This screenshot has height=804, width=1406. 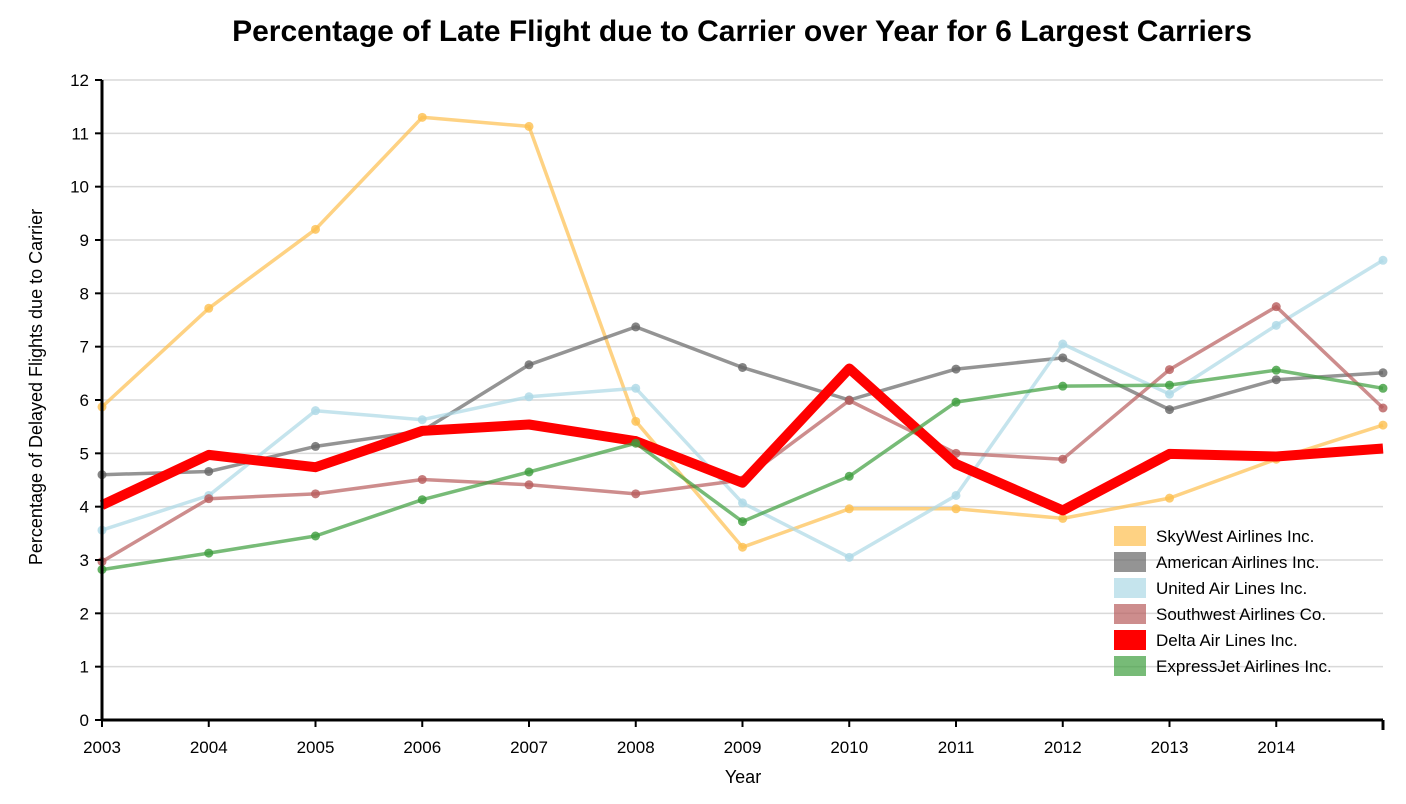 I want to click on x-tick-label: 2004, so click(x=209, y=747).